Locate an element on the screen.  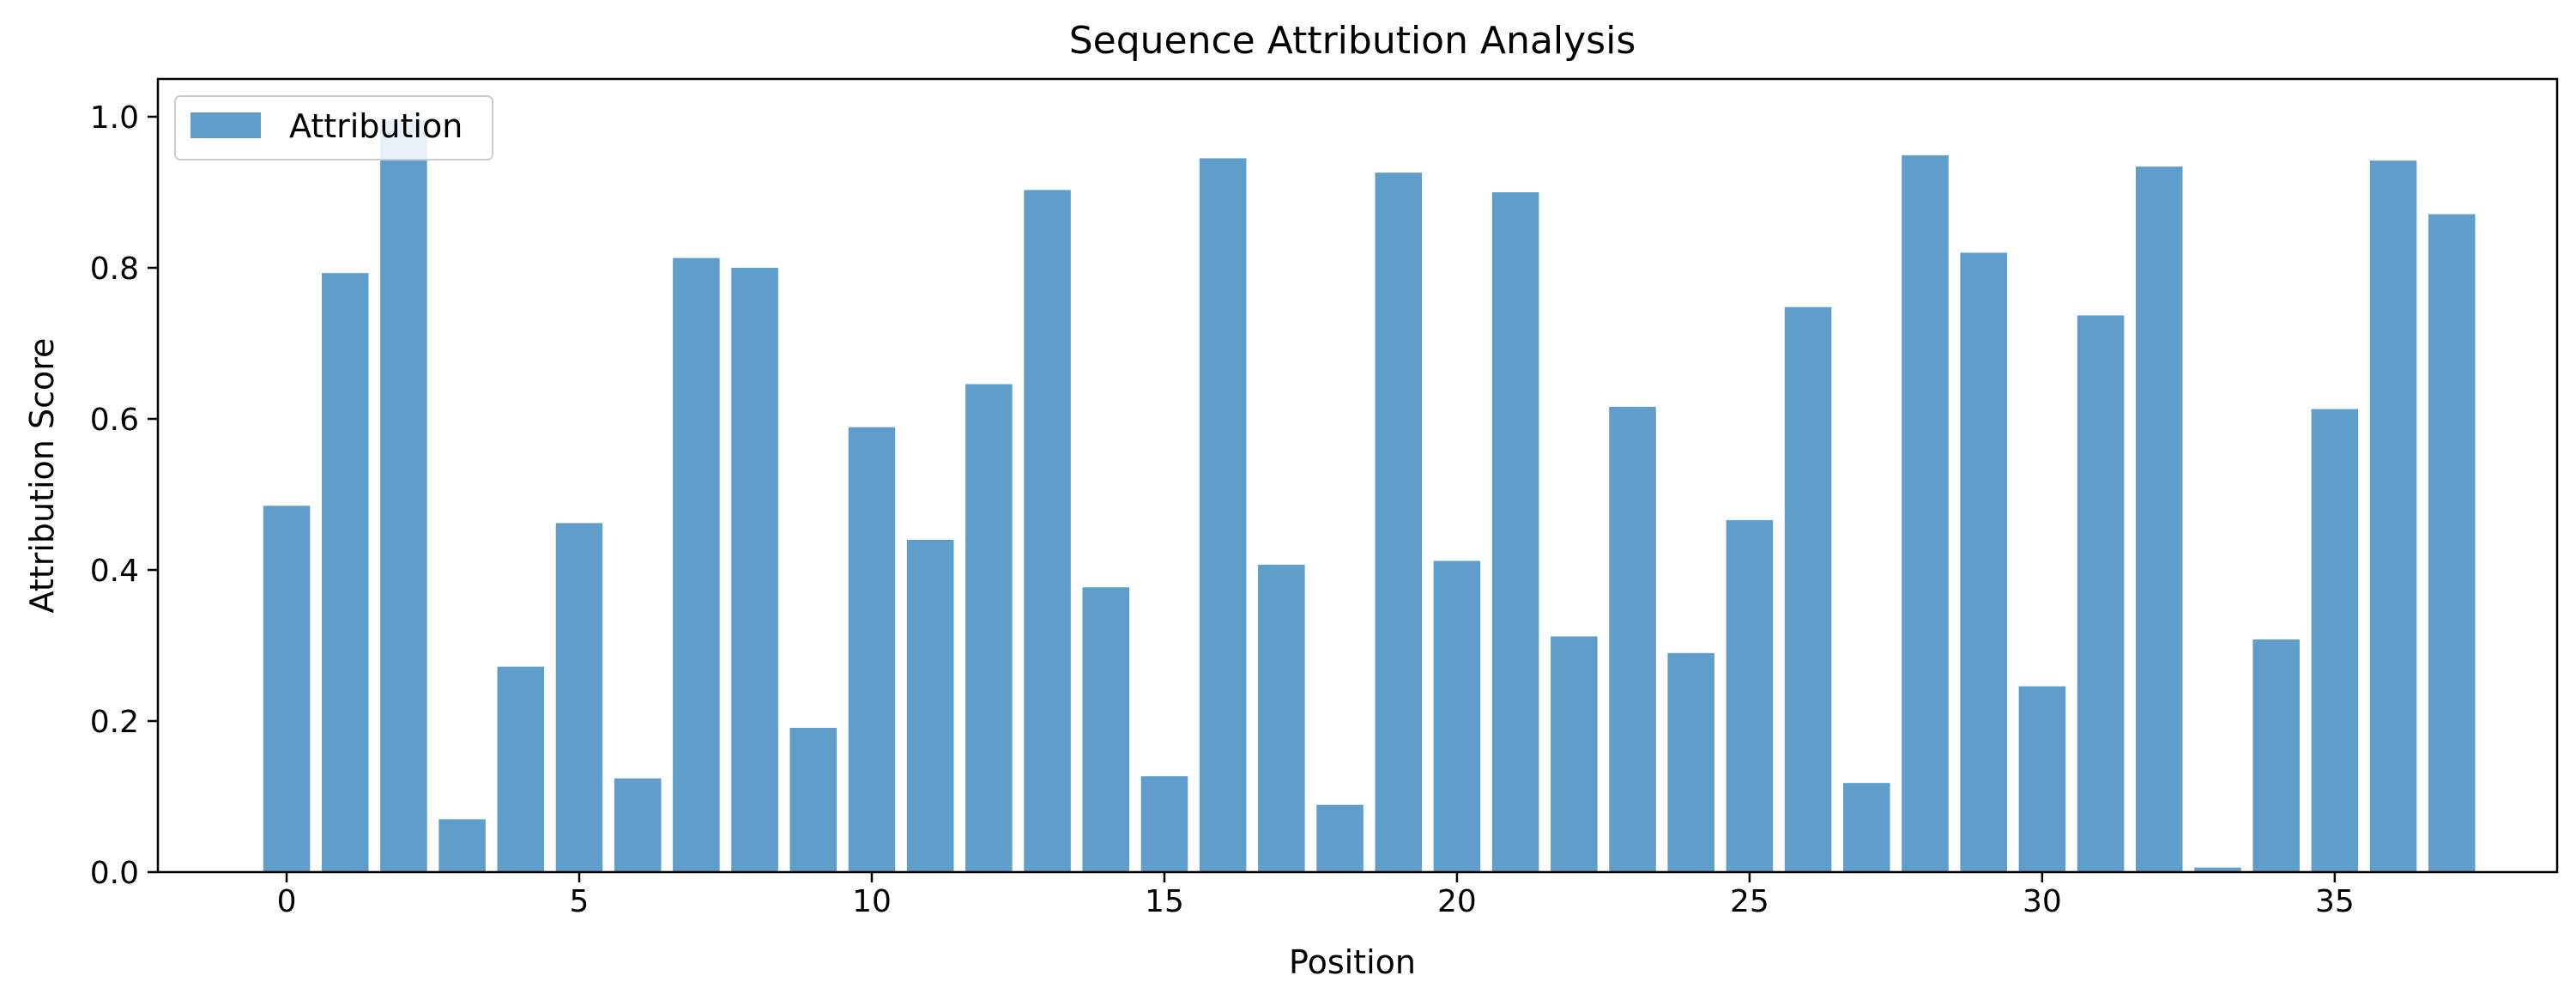
y-tick-label: 0.0 is located at coordinates (115, 873).